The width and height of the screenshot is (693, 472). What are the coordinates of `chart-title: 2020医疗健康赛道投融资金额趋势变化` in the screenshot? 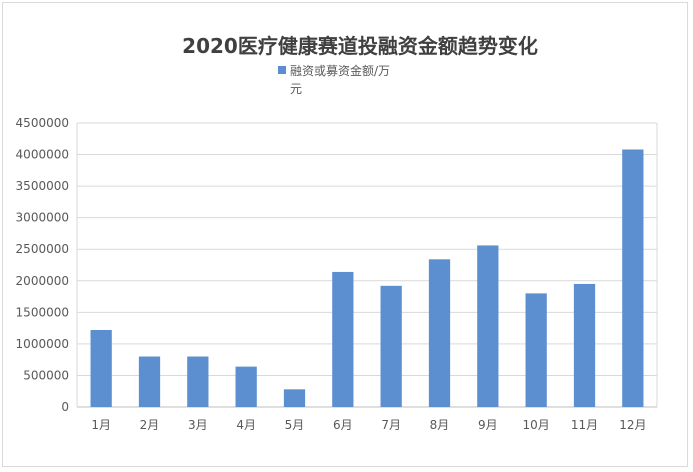 It's located at (360, 46).